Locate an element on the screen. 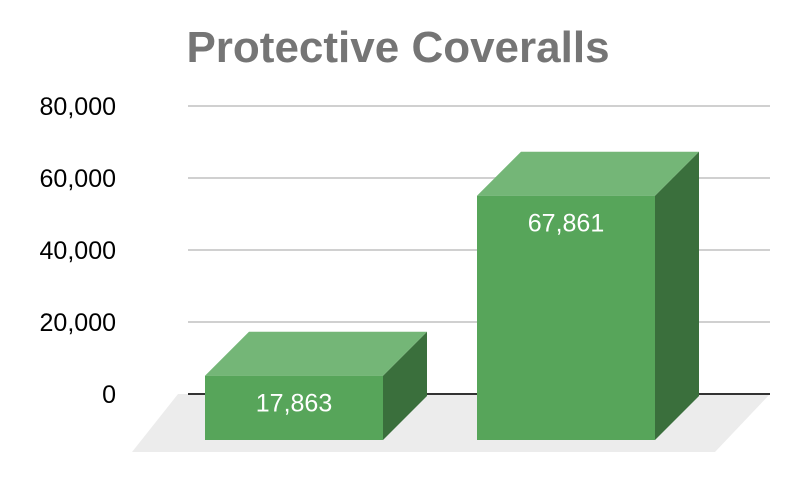 The width and height of the screenshot is (796, 490). y-tick-label: 60,000 is located at coordinates (78, 179).